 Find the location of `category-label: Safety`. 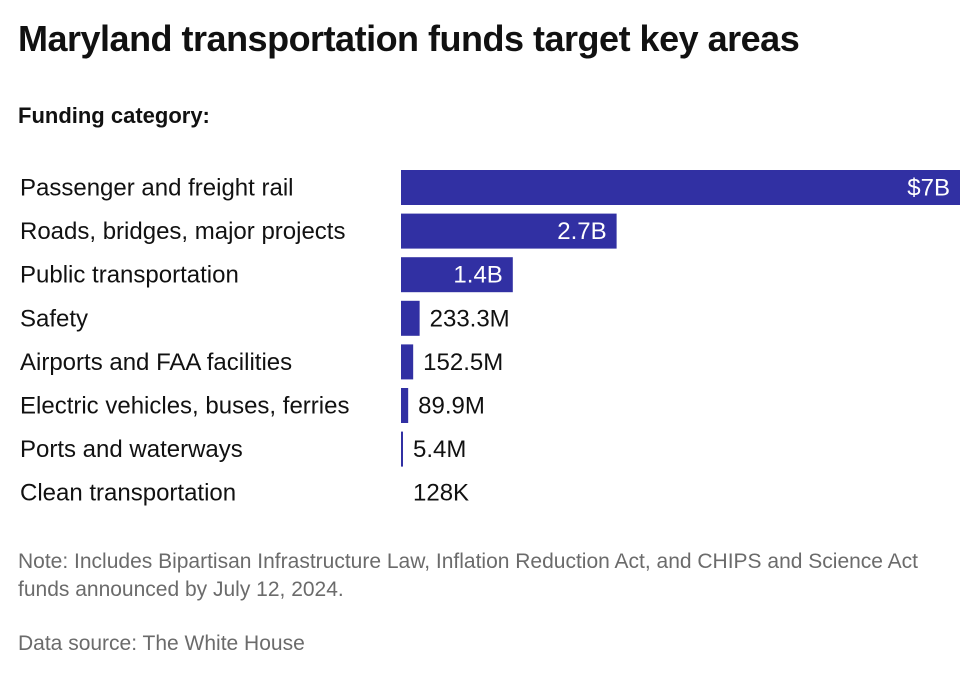

category-label: Safety is located at coordinates (54, 318).